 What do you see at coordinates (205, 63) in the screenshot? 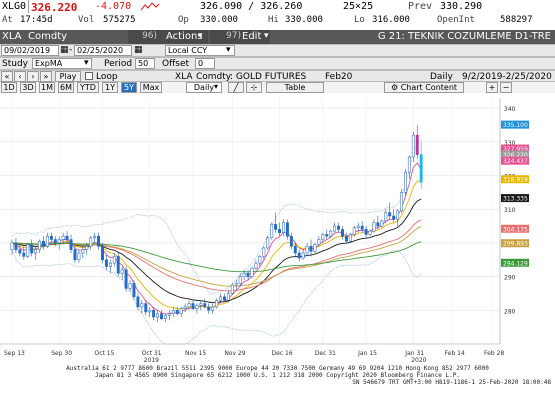
I see `offset-field: 0` at bounding box center [205, 63].